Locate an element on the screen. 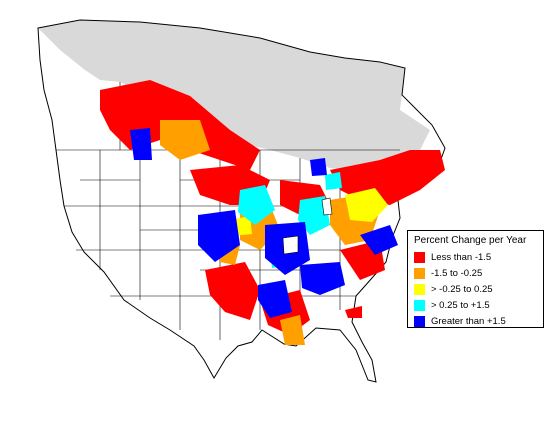  legend-entry: > -0.25 to 0.25 is located at coordinates (476, 289).